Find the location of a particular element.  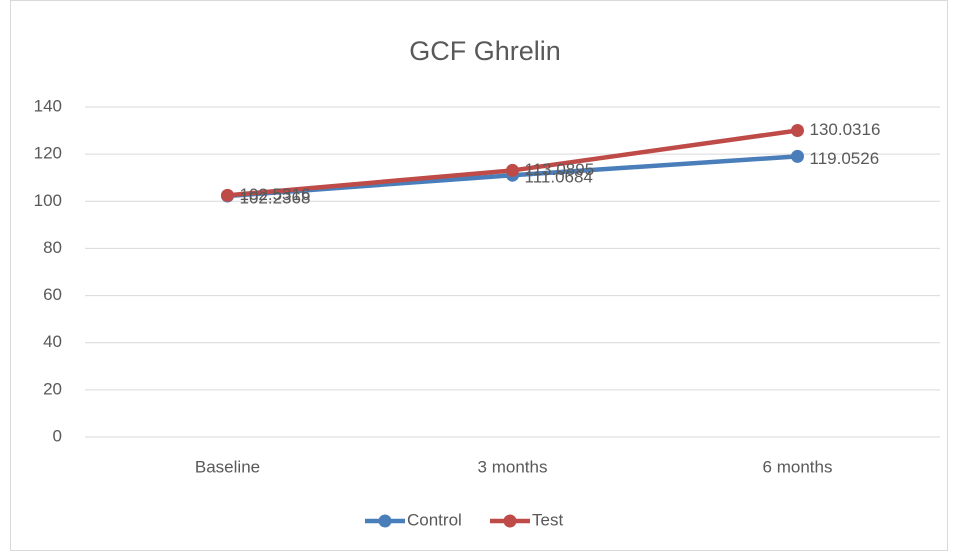

data-label: 102.2368 is located at coordinates (275, 197).